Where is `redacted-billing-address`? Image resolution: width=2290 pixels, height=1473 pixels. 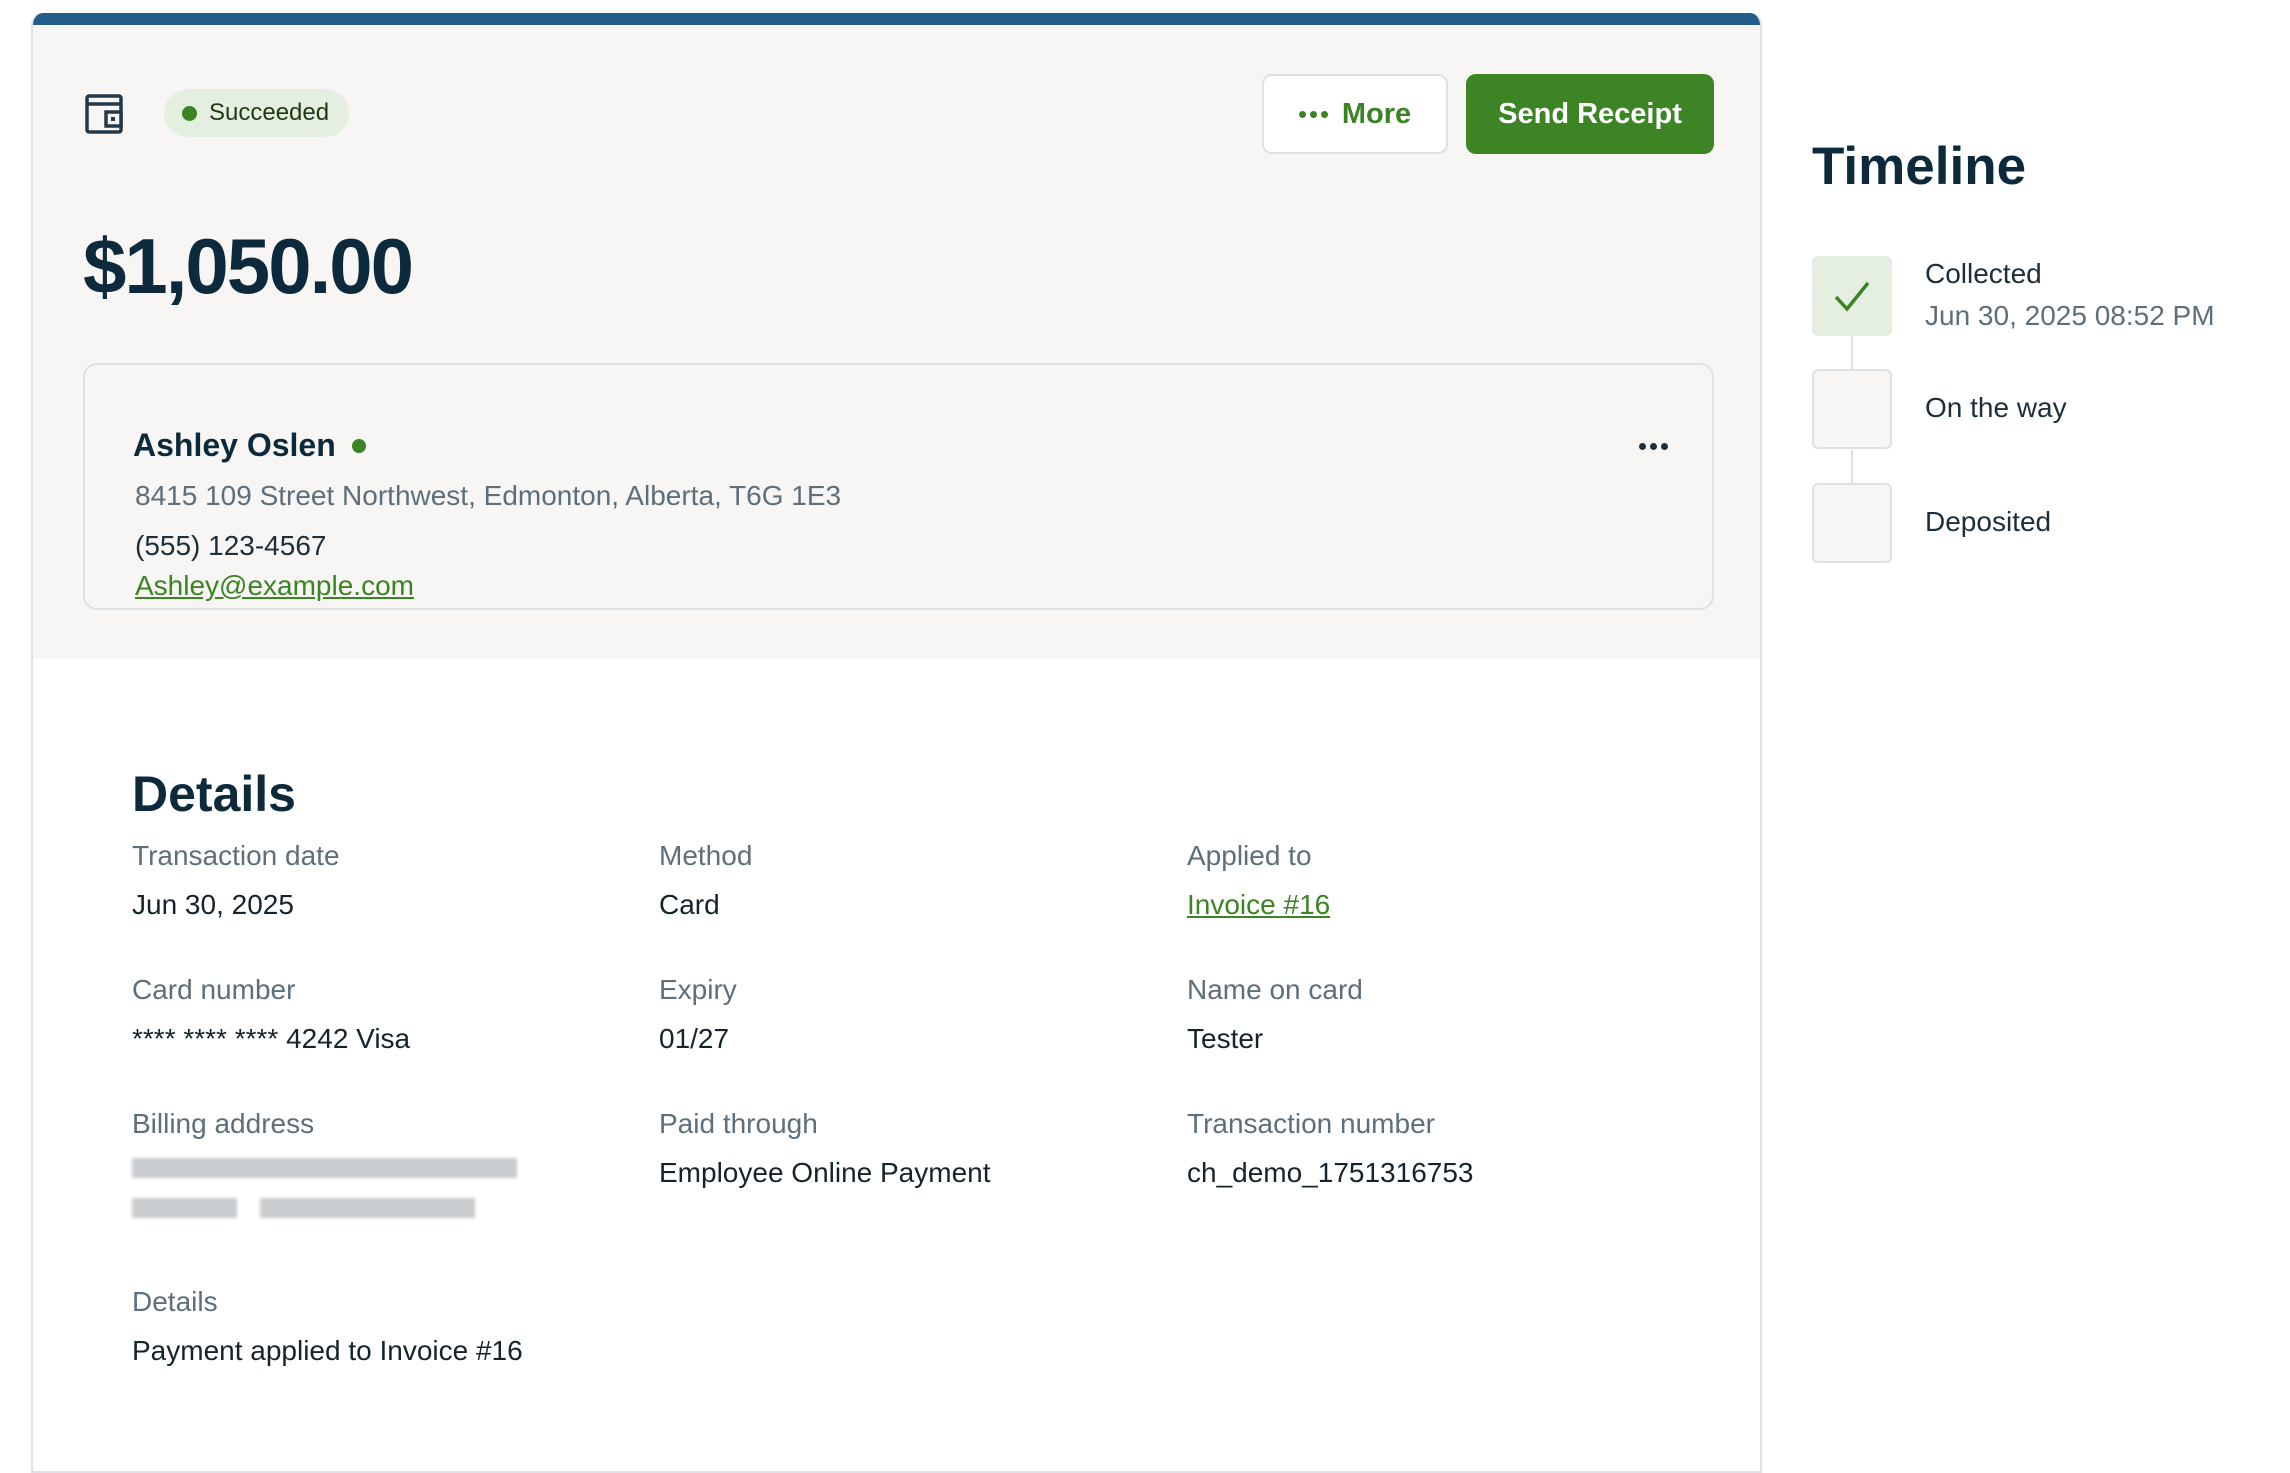
redacted-billing-address is located at coordinates (332, 1195).